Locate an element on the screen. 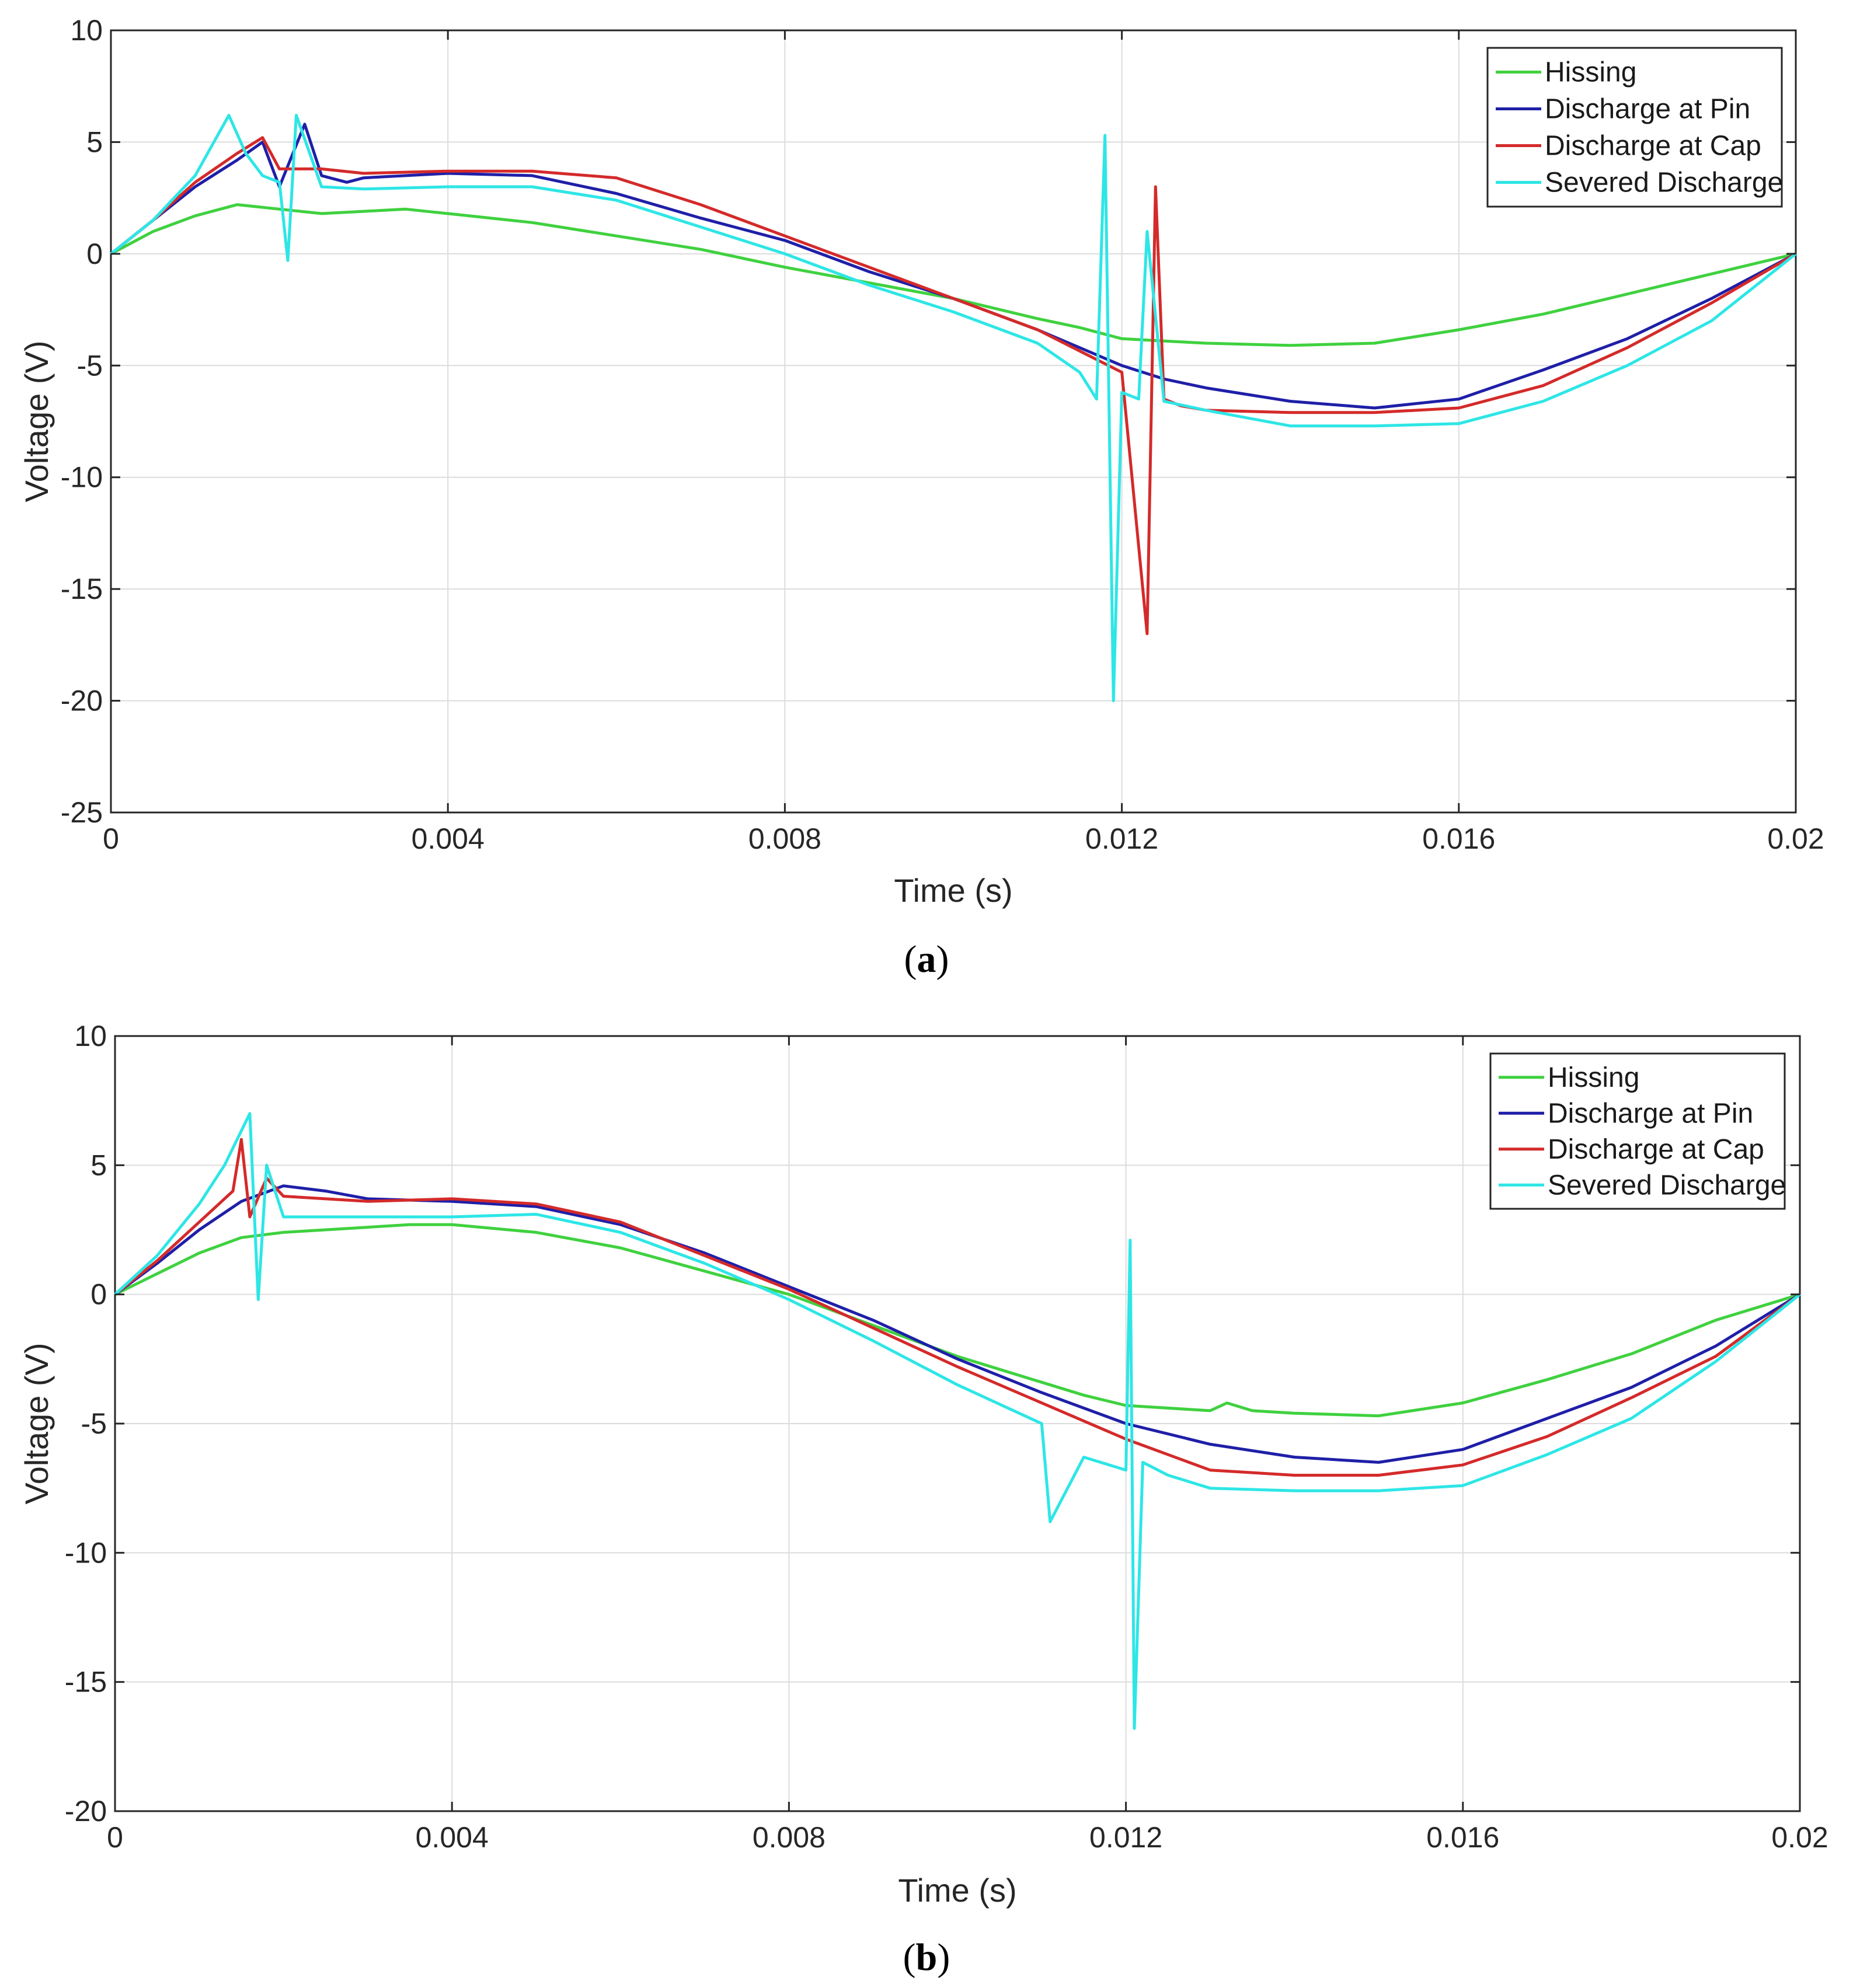 The image size is (1853, 1988). caption-letter: a is located at coordinates (926, 960).